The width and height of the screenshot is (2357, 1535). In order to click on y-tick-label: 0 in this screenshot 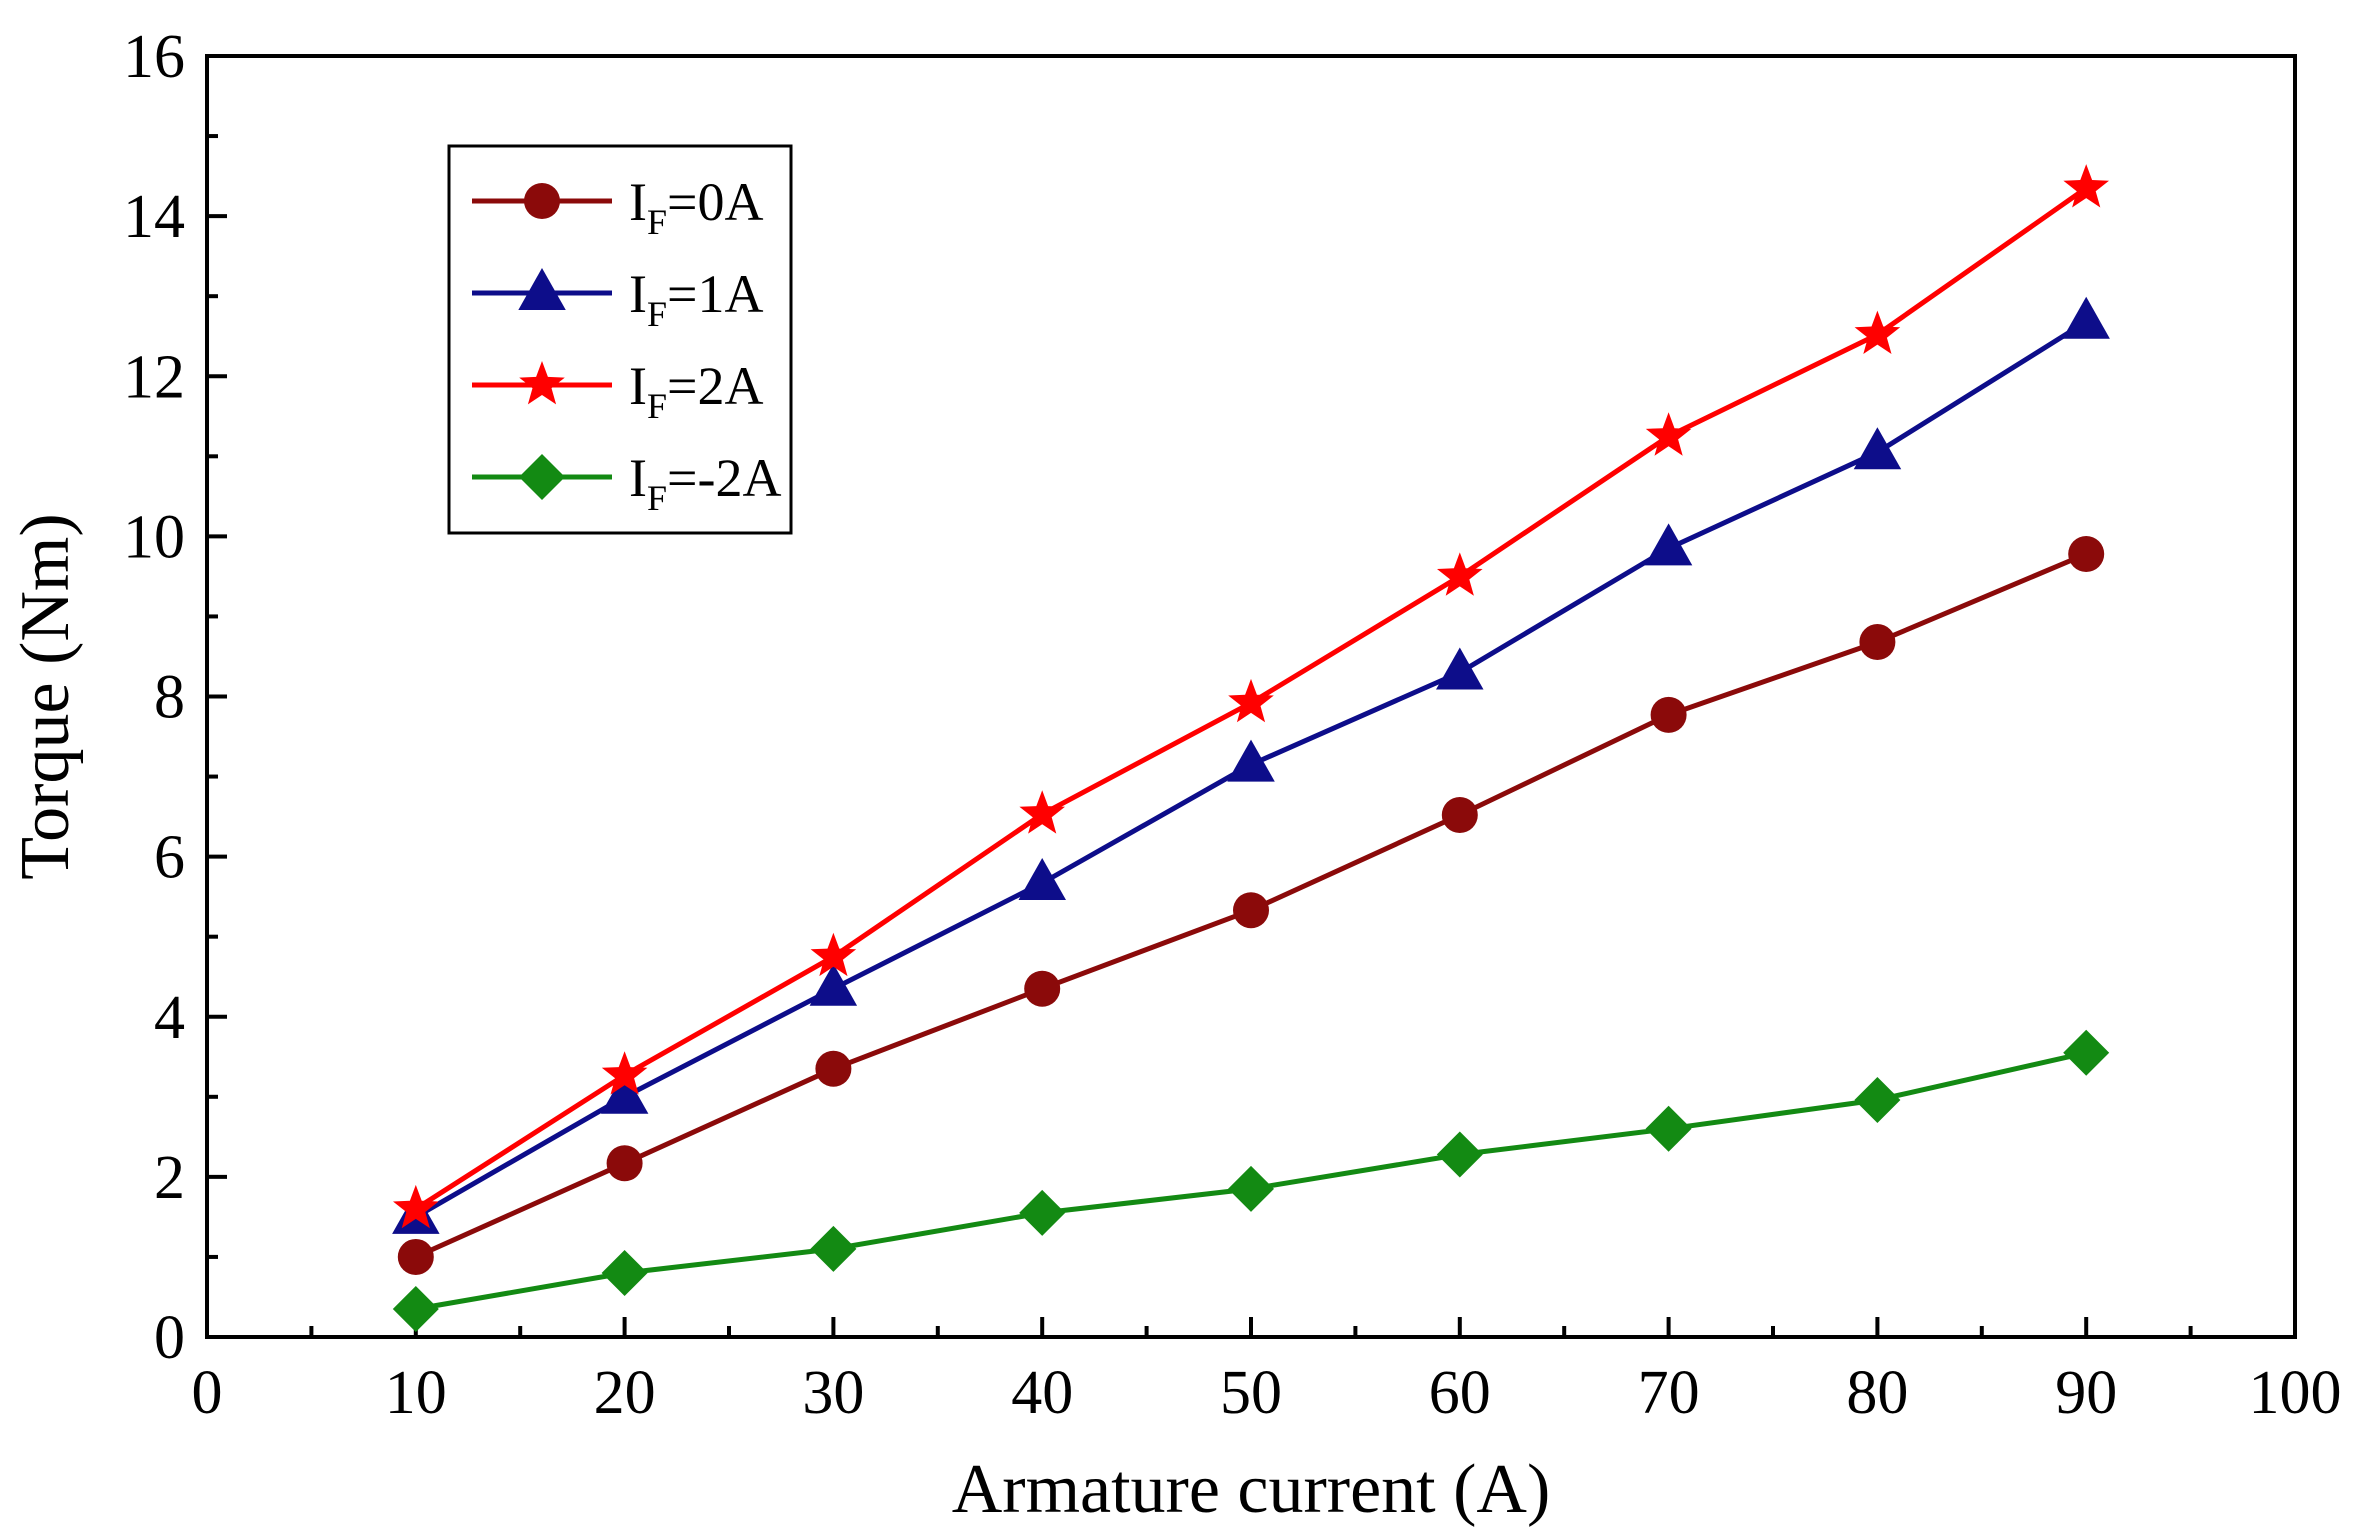, I will do `click(169, 1338)`.